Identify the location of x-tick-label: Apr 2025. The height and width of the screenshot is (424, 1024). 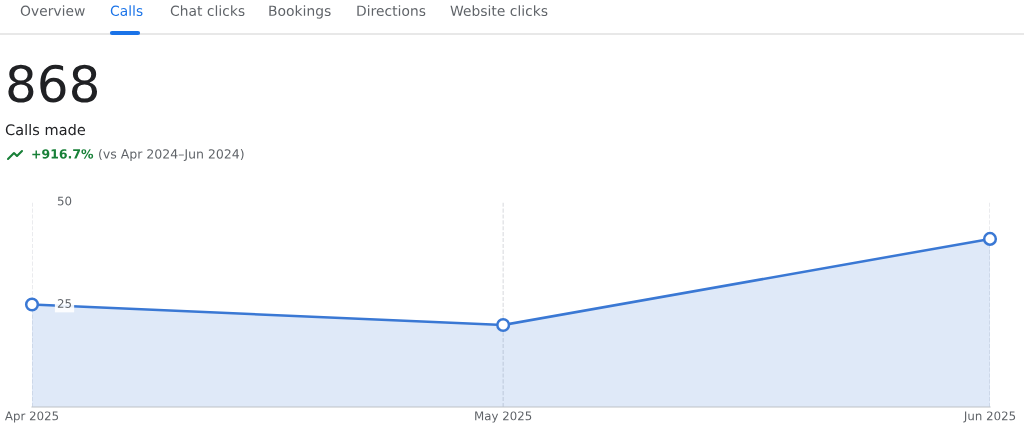
(31, 417).